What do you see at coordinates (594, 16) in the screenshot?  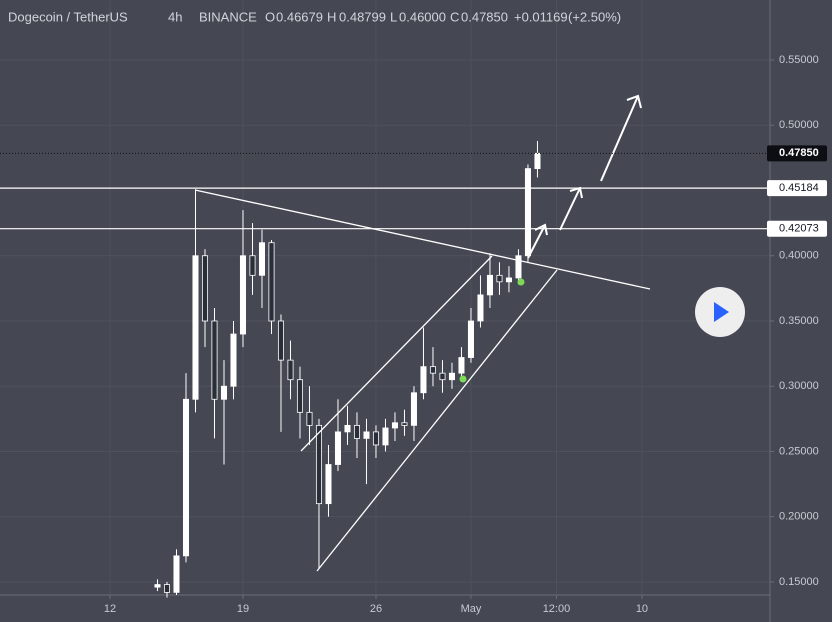 I see `change-percent: (+2.50%)` at bounding box center [594, 16].